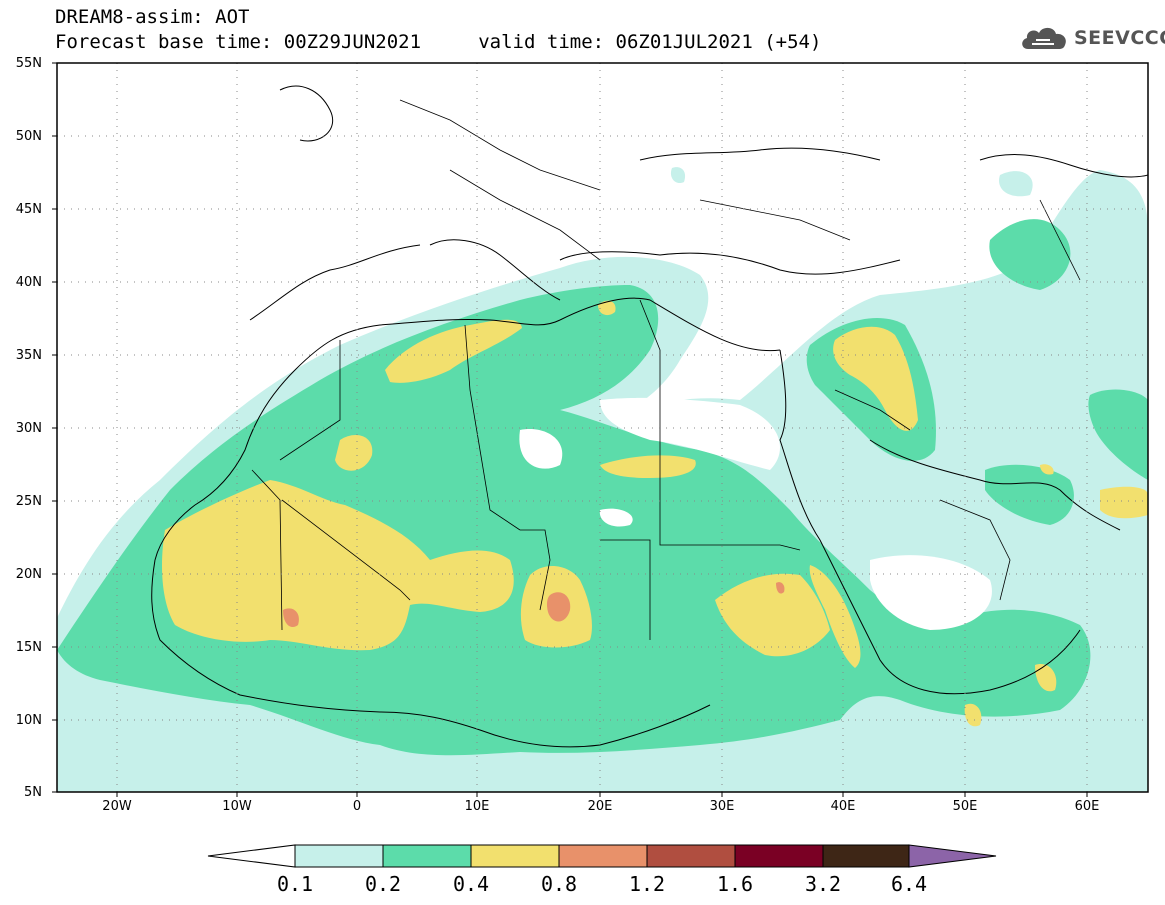  Describe the element at coordinates (755, 513) in the screenshot. I see `aot-clear-areas` at that location.